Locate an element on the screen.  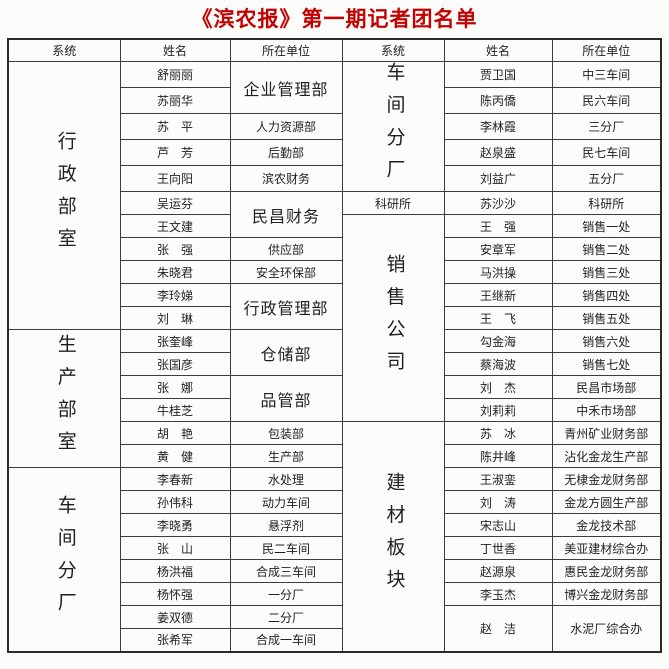
name-cell: 王 飞 is located at coordinates (498, 318).